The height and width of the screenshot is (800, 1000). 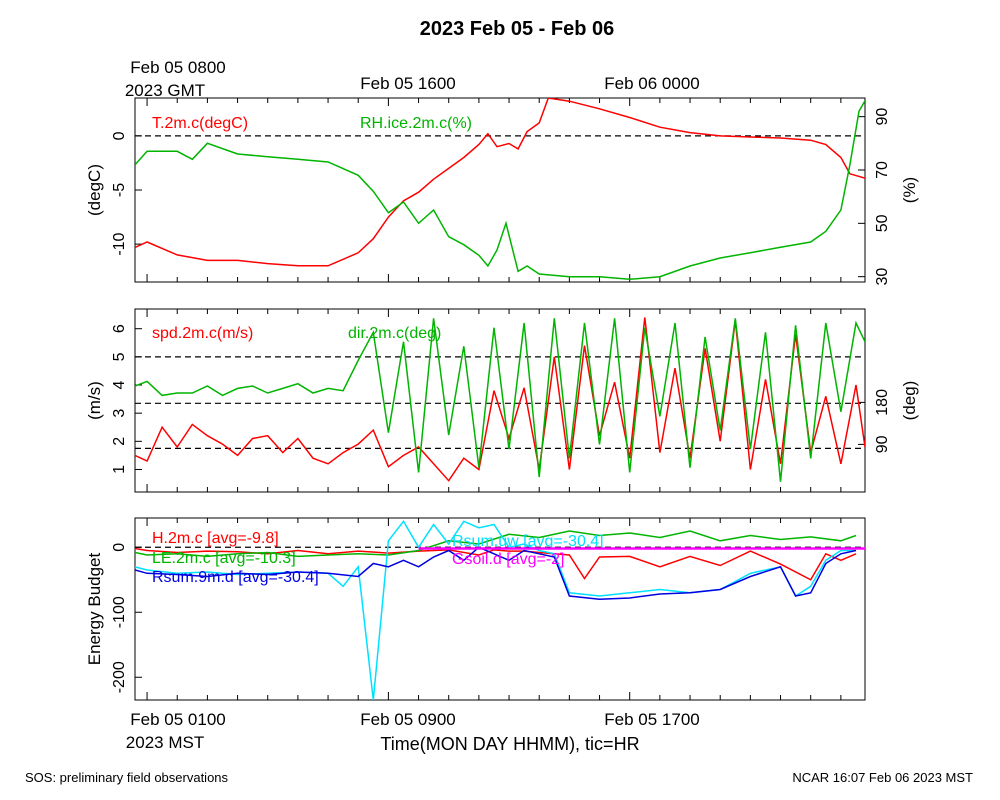 I want to click on y-tick-label: 6, so click(x=119, y=328).